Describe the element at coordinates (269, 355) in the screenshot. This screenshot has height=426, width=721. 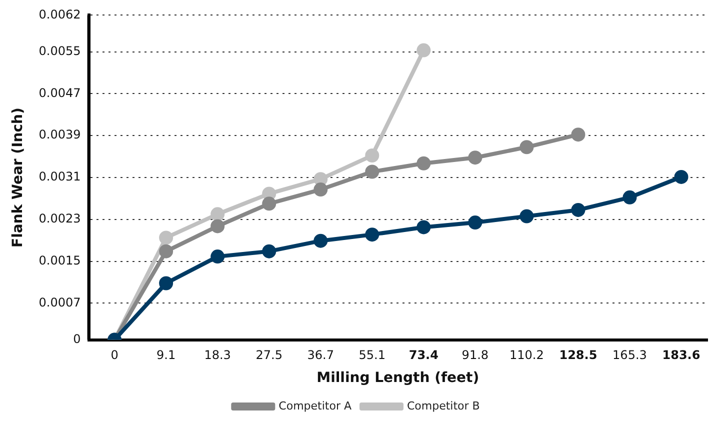
I see `x-tick-label: 27.5` at that location.